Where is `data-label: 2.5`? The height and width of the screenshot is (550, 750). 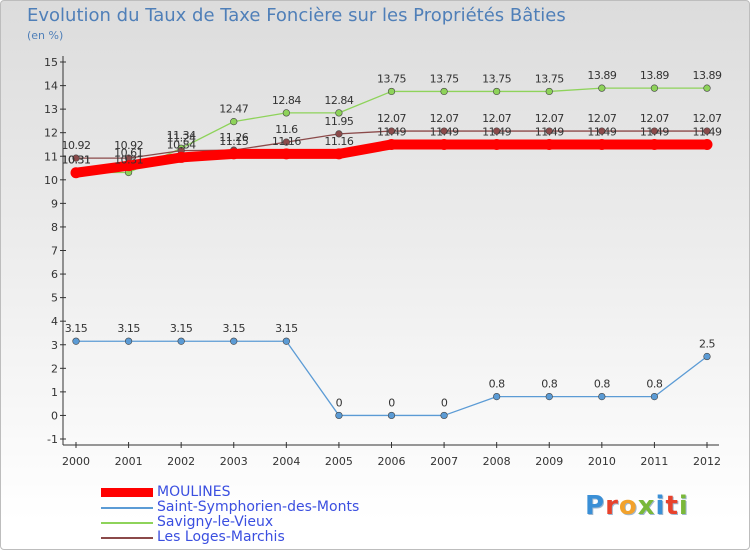
data-label: 2.5 is located at coordinates (707, 344).